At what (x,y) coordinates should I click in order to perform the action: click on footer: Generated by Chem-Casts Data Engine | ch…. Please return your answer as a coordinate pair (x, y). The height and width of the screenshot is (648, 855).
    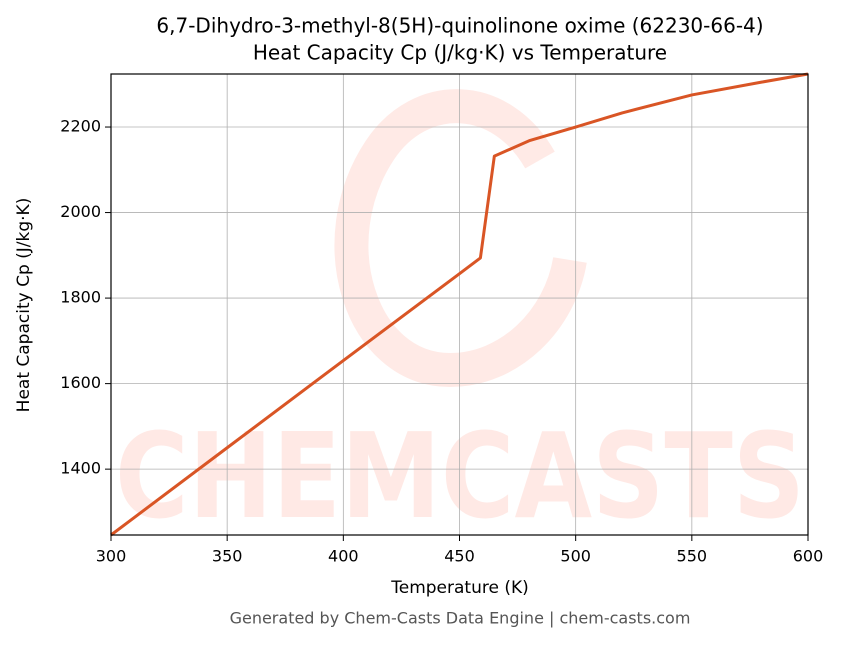
    Looking at the image, I should click on (460, 618).